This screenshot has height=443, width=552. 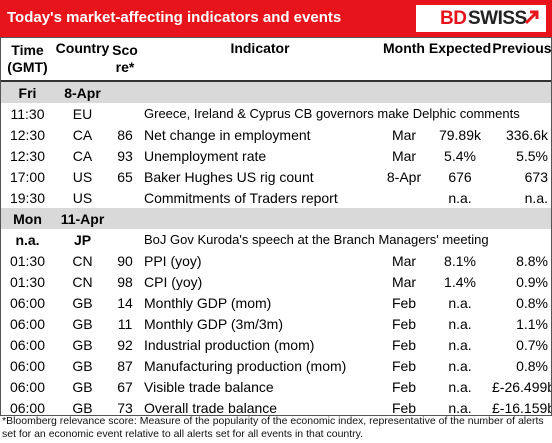 I want to click on col-header: Score*, so click(x=125, y=59).